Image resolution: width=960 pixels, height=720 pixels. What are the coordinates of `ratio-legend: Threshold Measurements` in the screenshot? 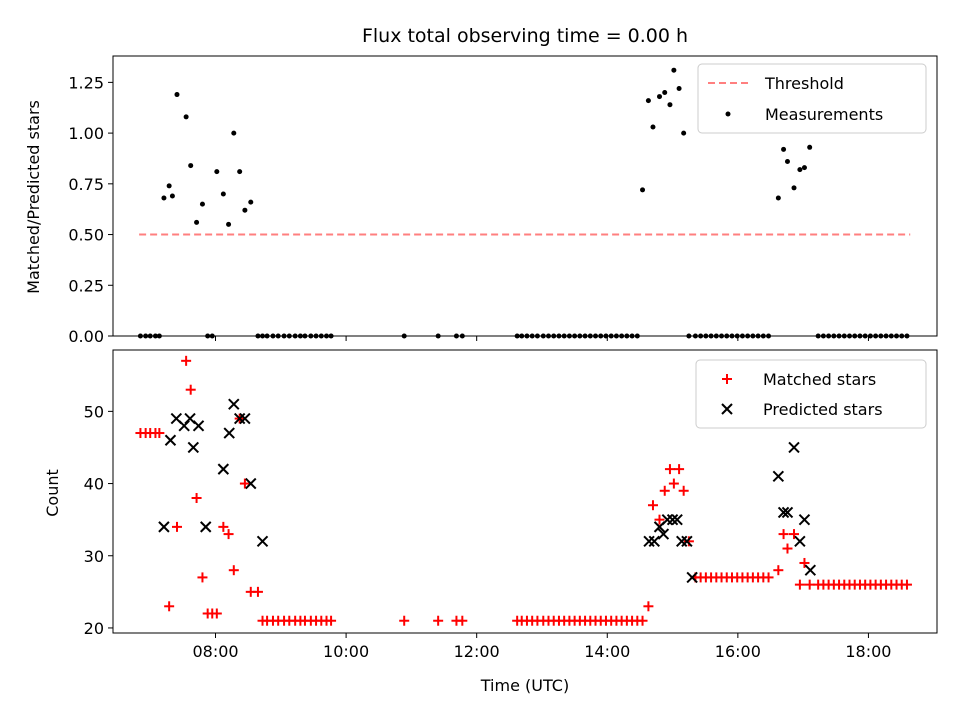 It's located at (812, 98).